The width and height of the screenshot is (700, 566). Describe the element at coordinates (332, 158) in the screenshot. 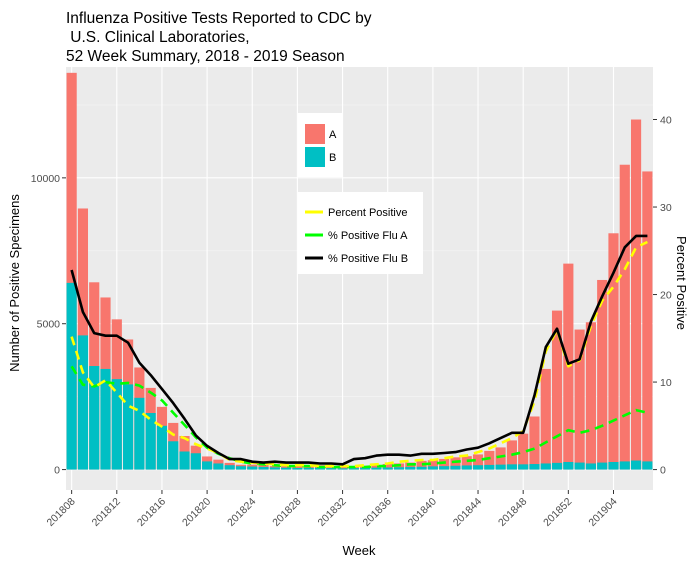

I see `legend-label-b: B` at that location.